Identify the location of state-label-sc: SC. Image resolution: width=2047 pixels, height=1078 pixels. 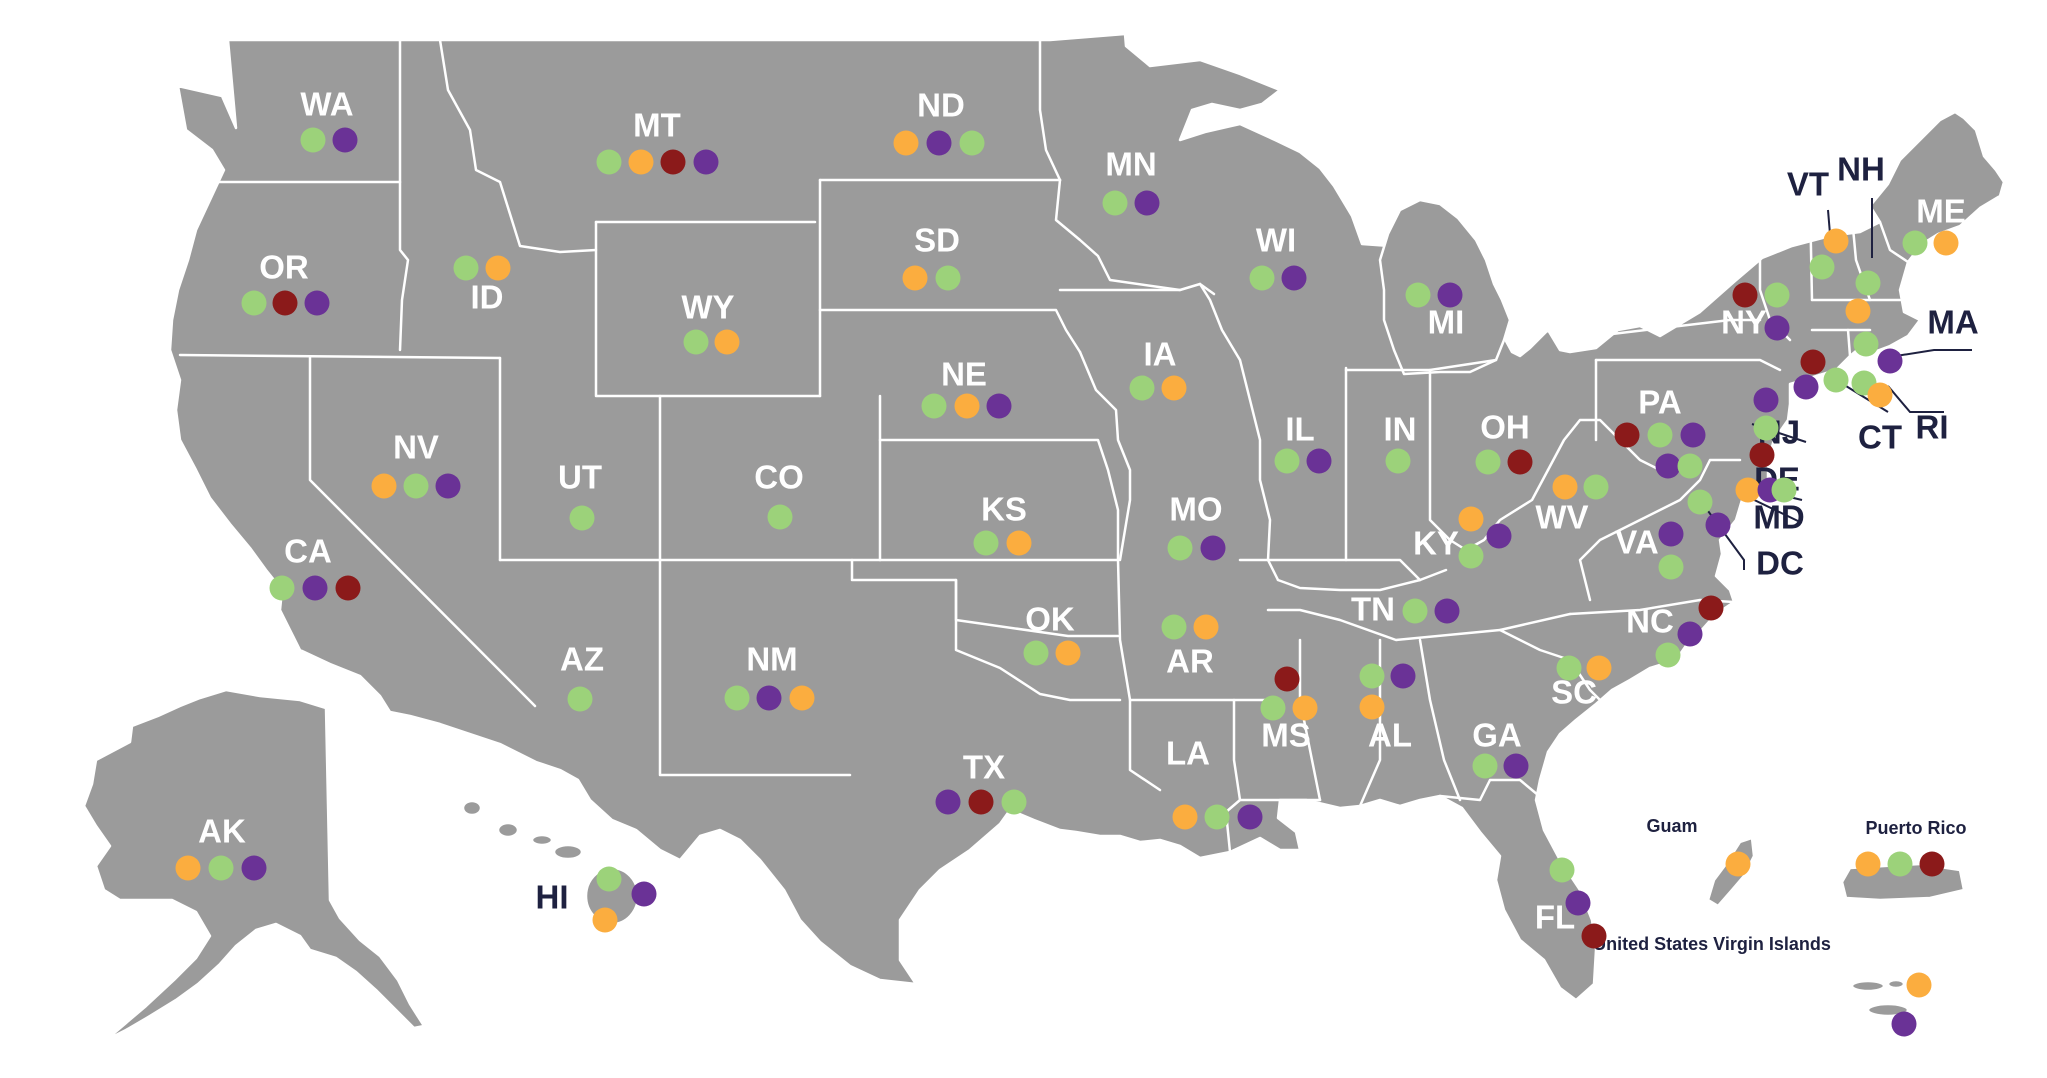
(1574, 692).